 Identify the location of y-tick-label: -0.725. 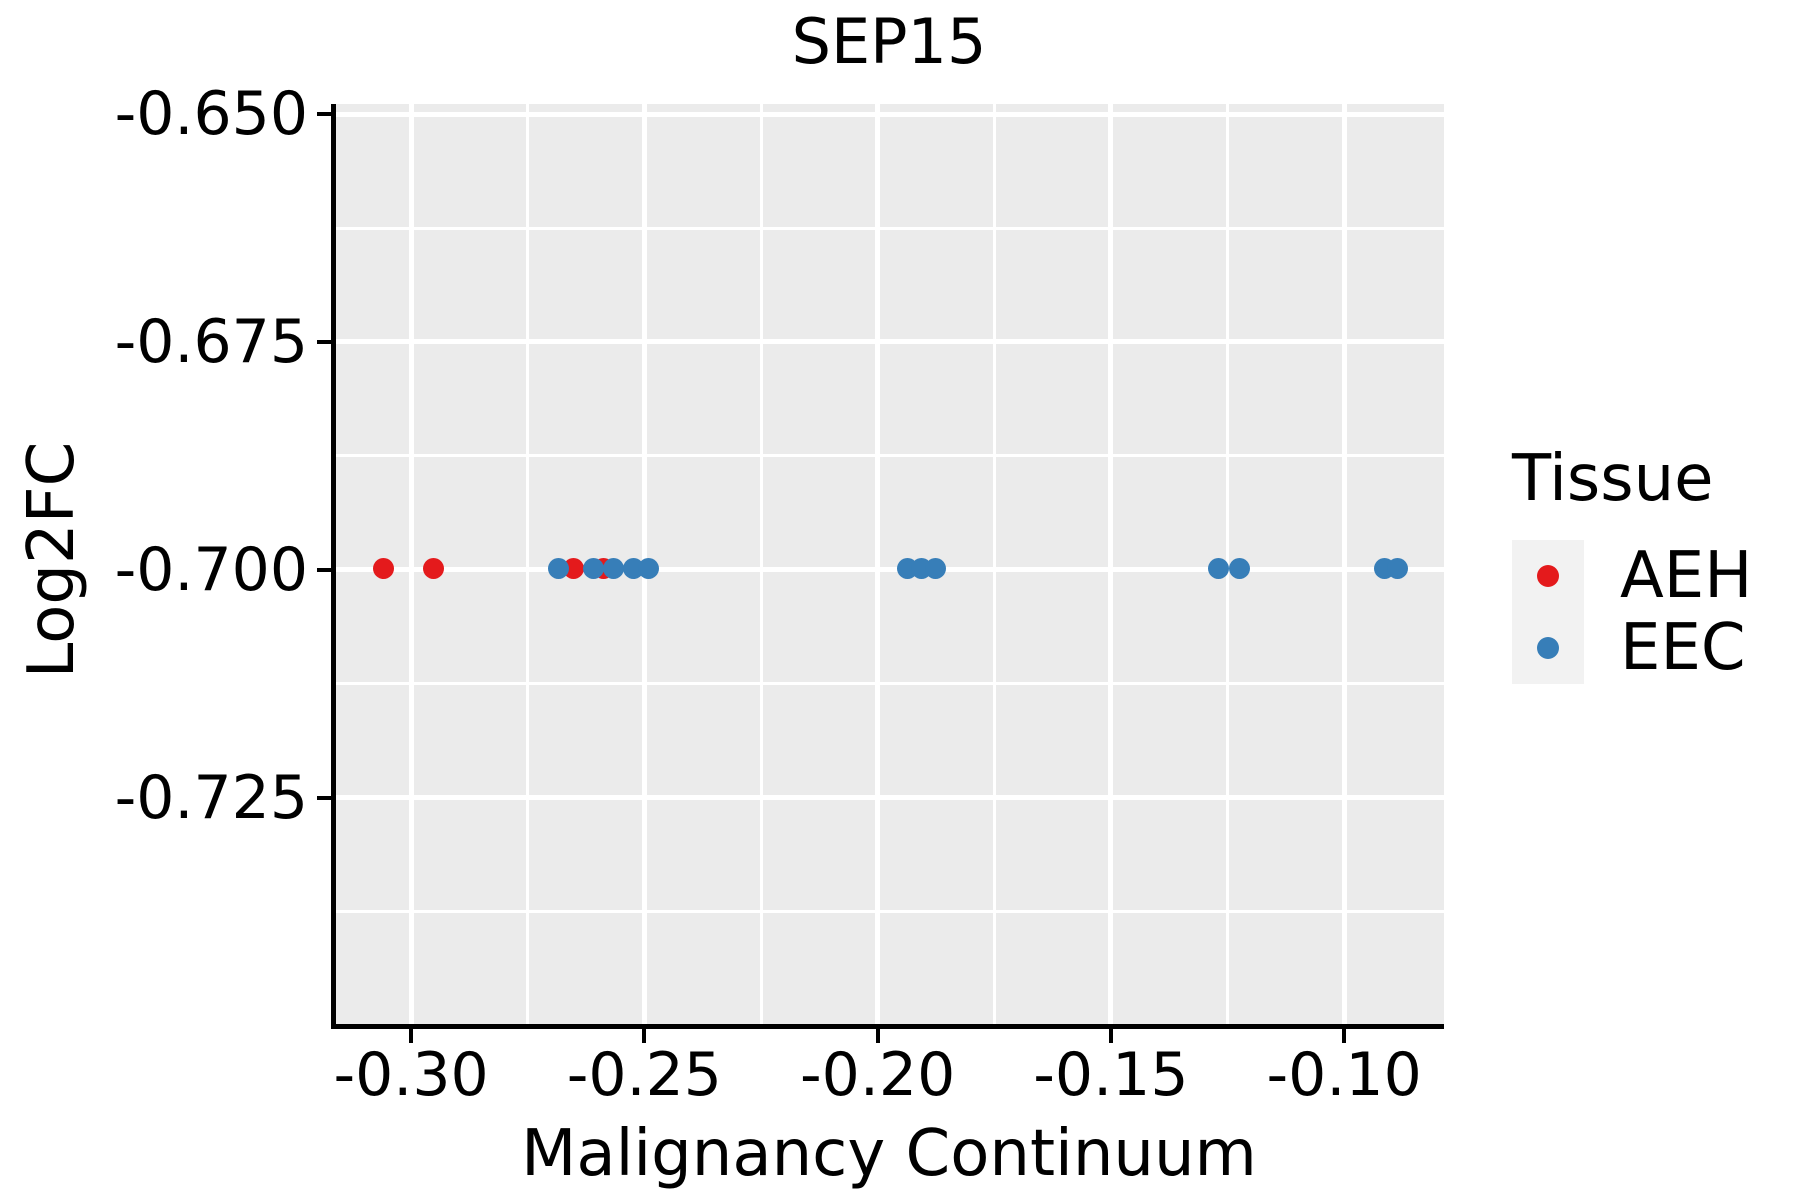
(211, 797).